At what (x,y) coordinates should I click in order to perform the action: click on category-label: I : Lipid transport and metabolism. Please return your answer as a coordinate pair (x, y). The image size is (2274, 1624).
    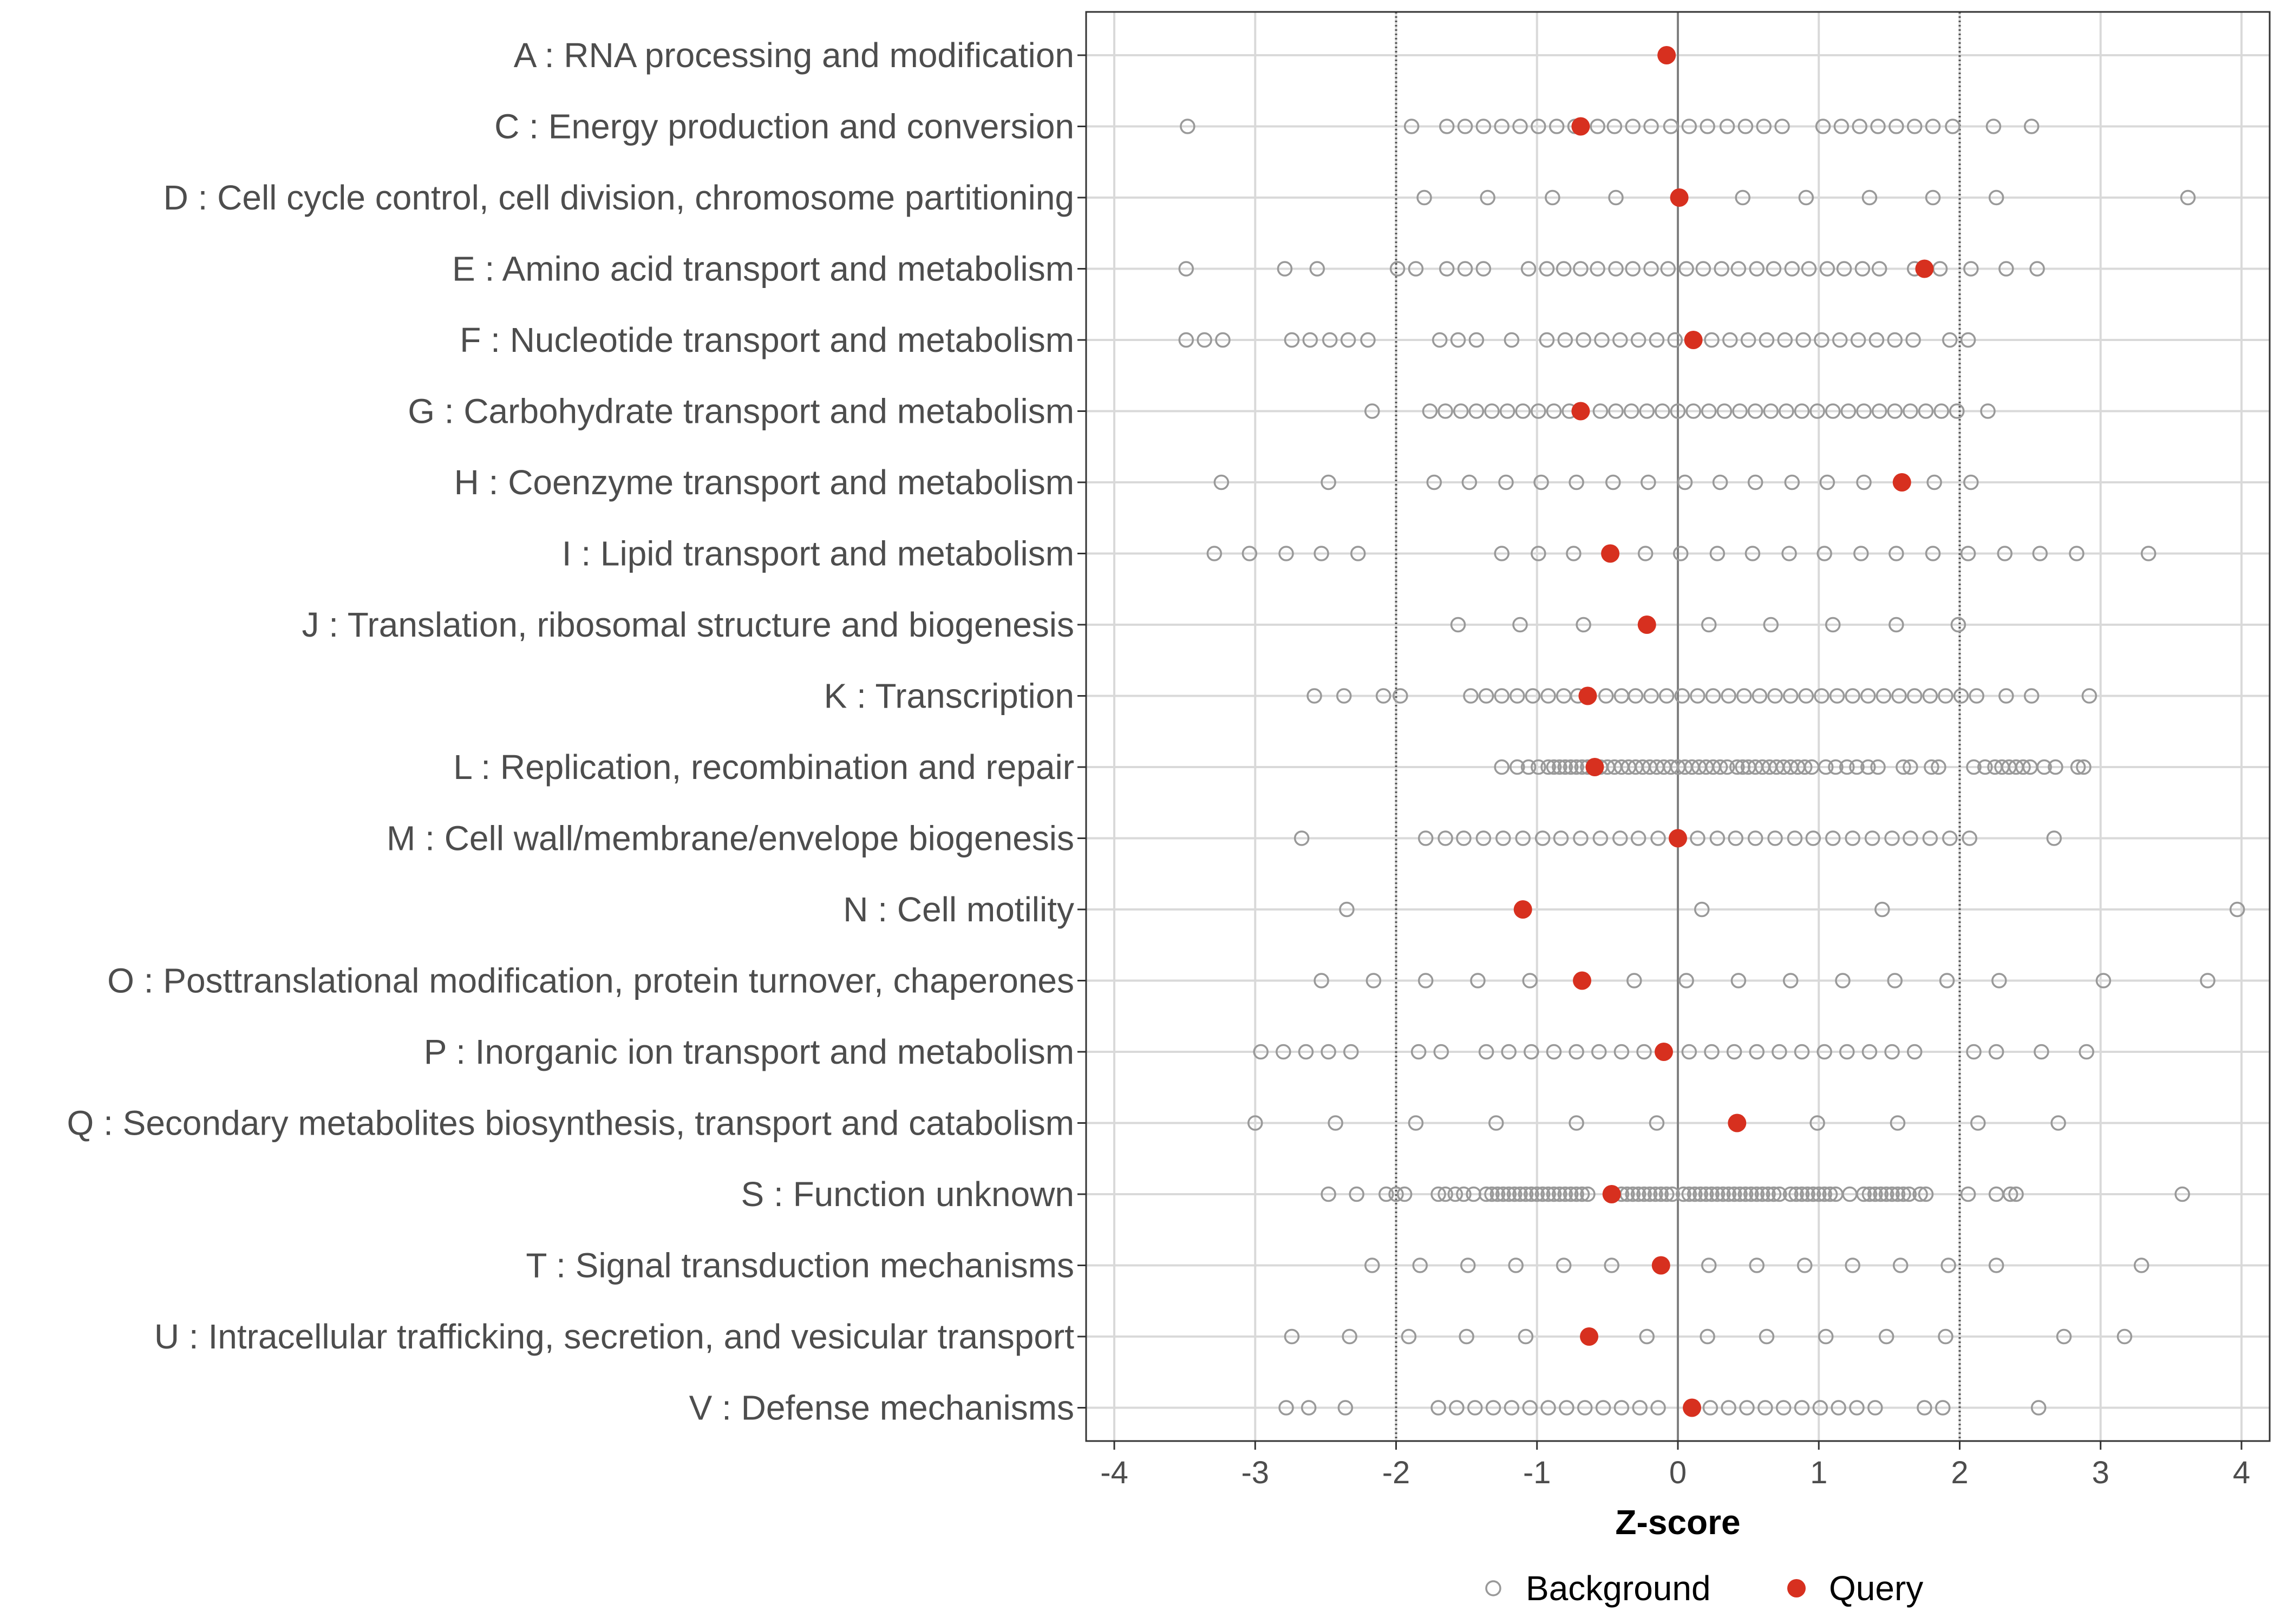
    Looking at the image, I should click on (818, 553).